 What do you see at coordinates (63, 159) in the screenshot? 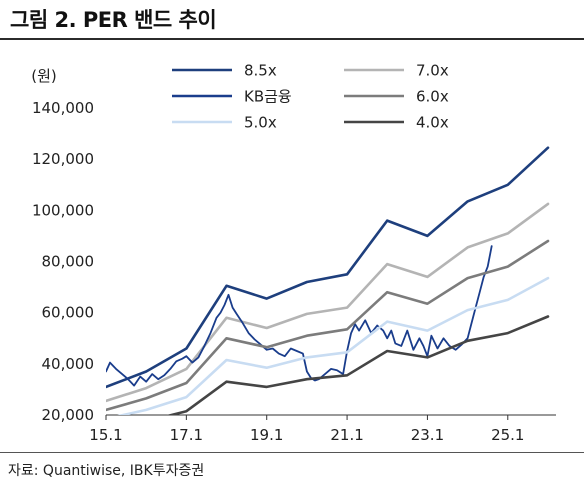
I see `y-tick-label: 120,000` at bounding box center [63, 159].